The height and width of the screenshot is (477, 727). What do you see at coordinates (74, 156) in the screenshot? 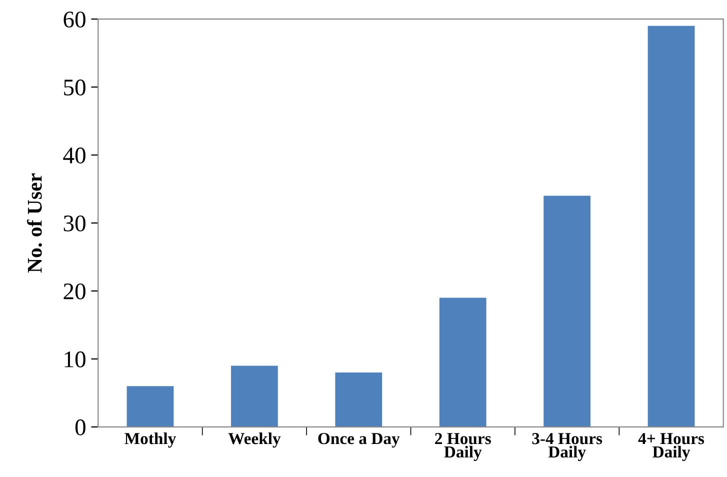
I see `y-tick-label: 40` at bounding box center [74, 156].